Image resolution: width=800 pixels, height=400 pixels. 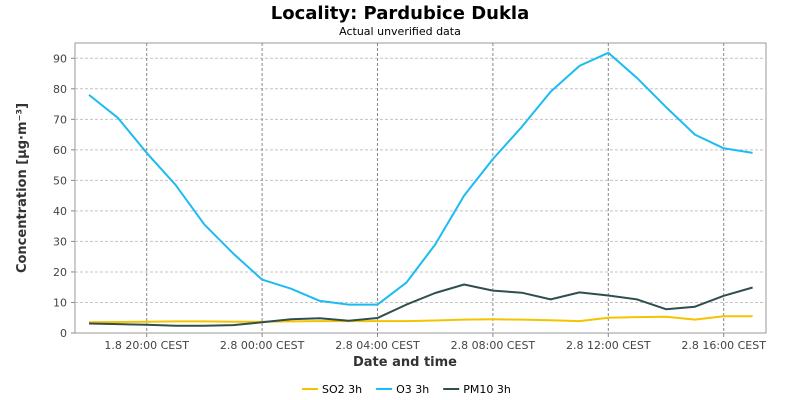 I want to click on x-tick-label: 2.8 00:00 CEST, so click(x=262, y=345).